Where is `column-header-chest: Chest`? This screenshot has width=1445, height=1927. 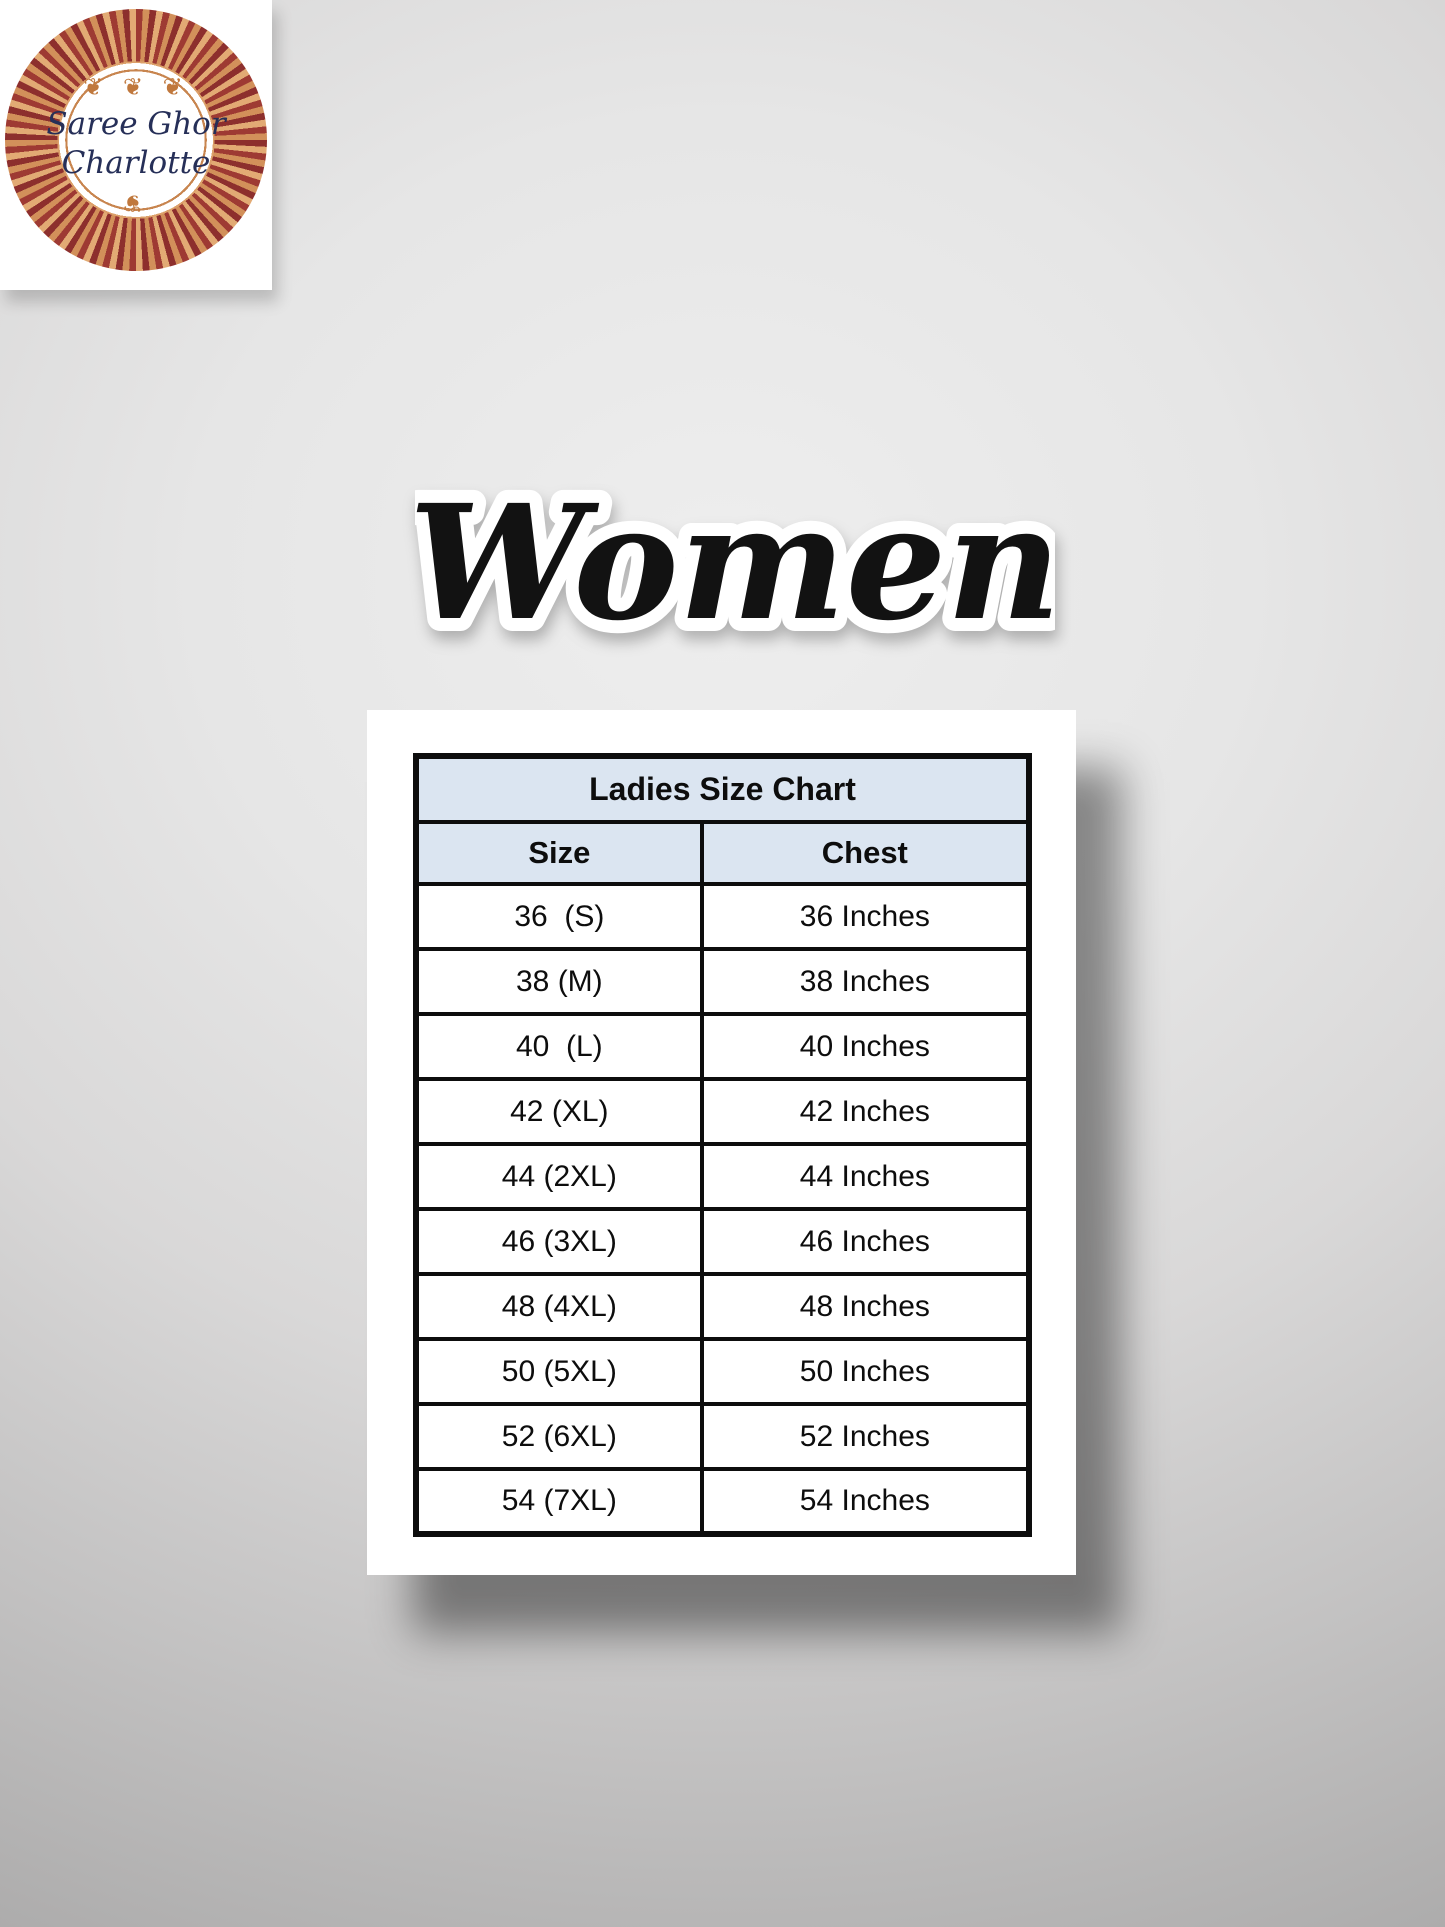
column-header-chest: Chest is located at coordinates (865, 853).